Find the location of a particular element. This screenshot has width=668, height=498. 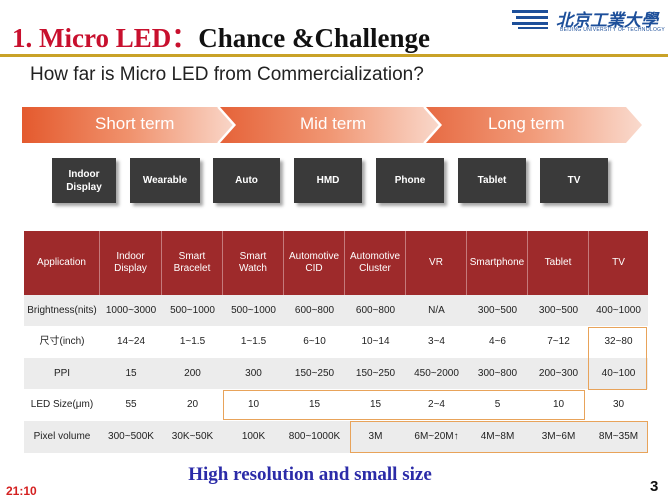

slide-title-suffix: Chance &Challenge is located at coordinates (314, 38).